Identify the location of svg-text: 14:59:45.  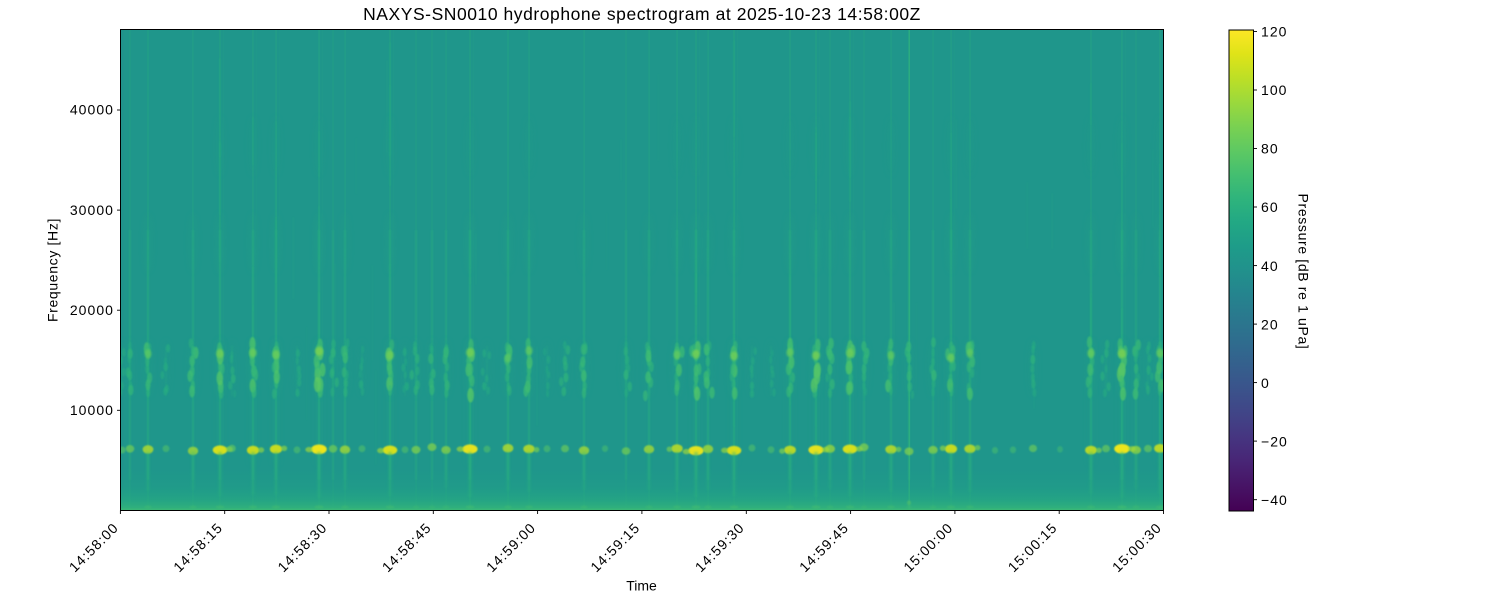
(824, 547).